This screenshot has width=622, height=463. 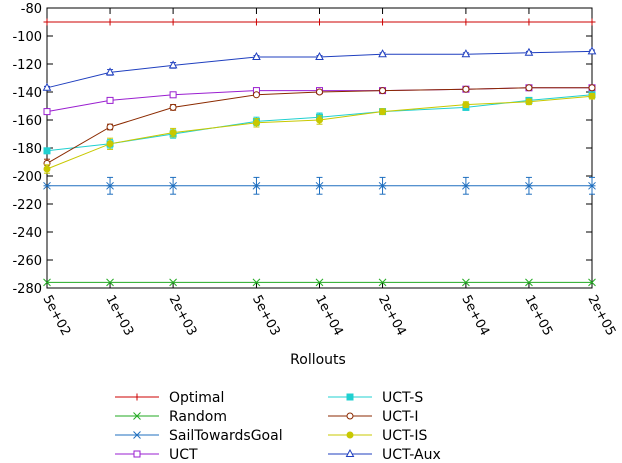 I want to click on legend-label: UCT-Aux, so click(x=411, y=455).